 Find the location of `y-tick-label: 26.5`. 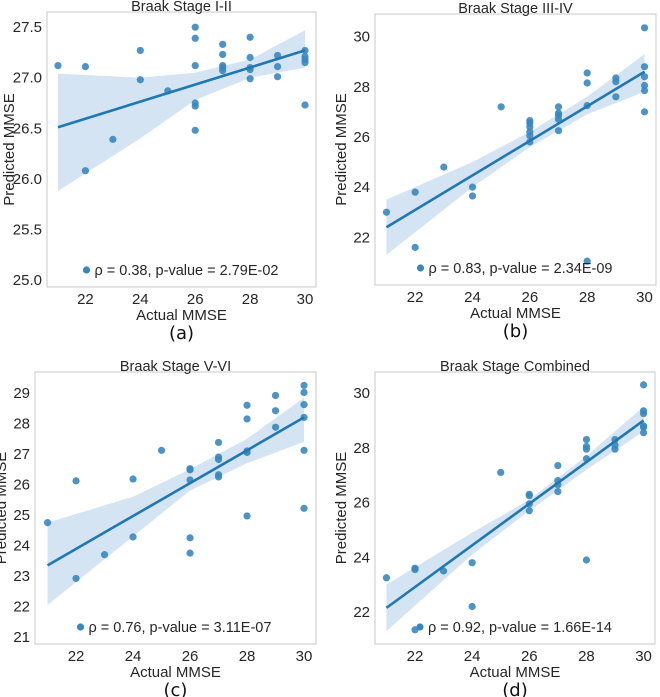

y-tick-label: 26.5 is located at coordinates (27, 128).